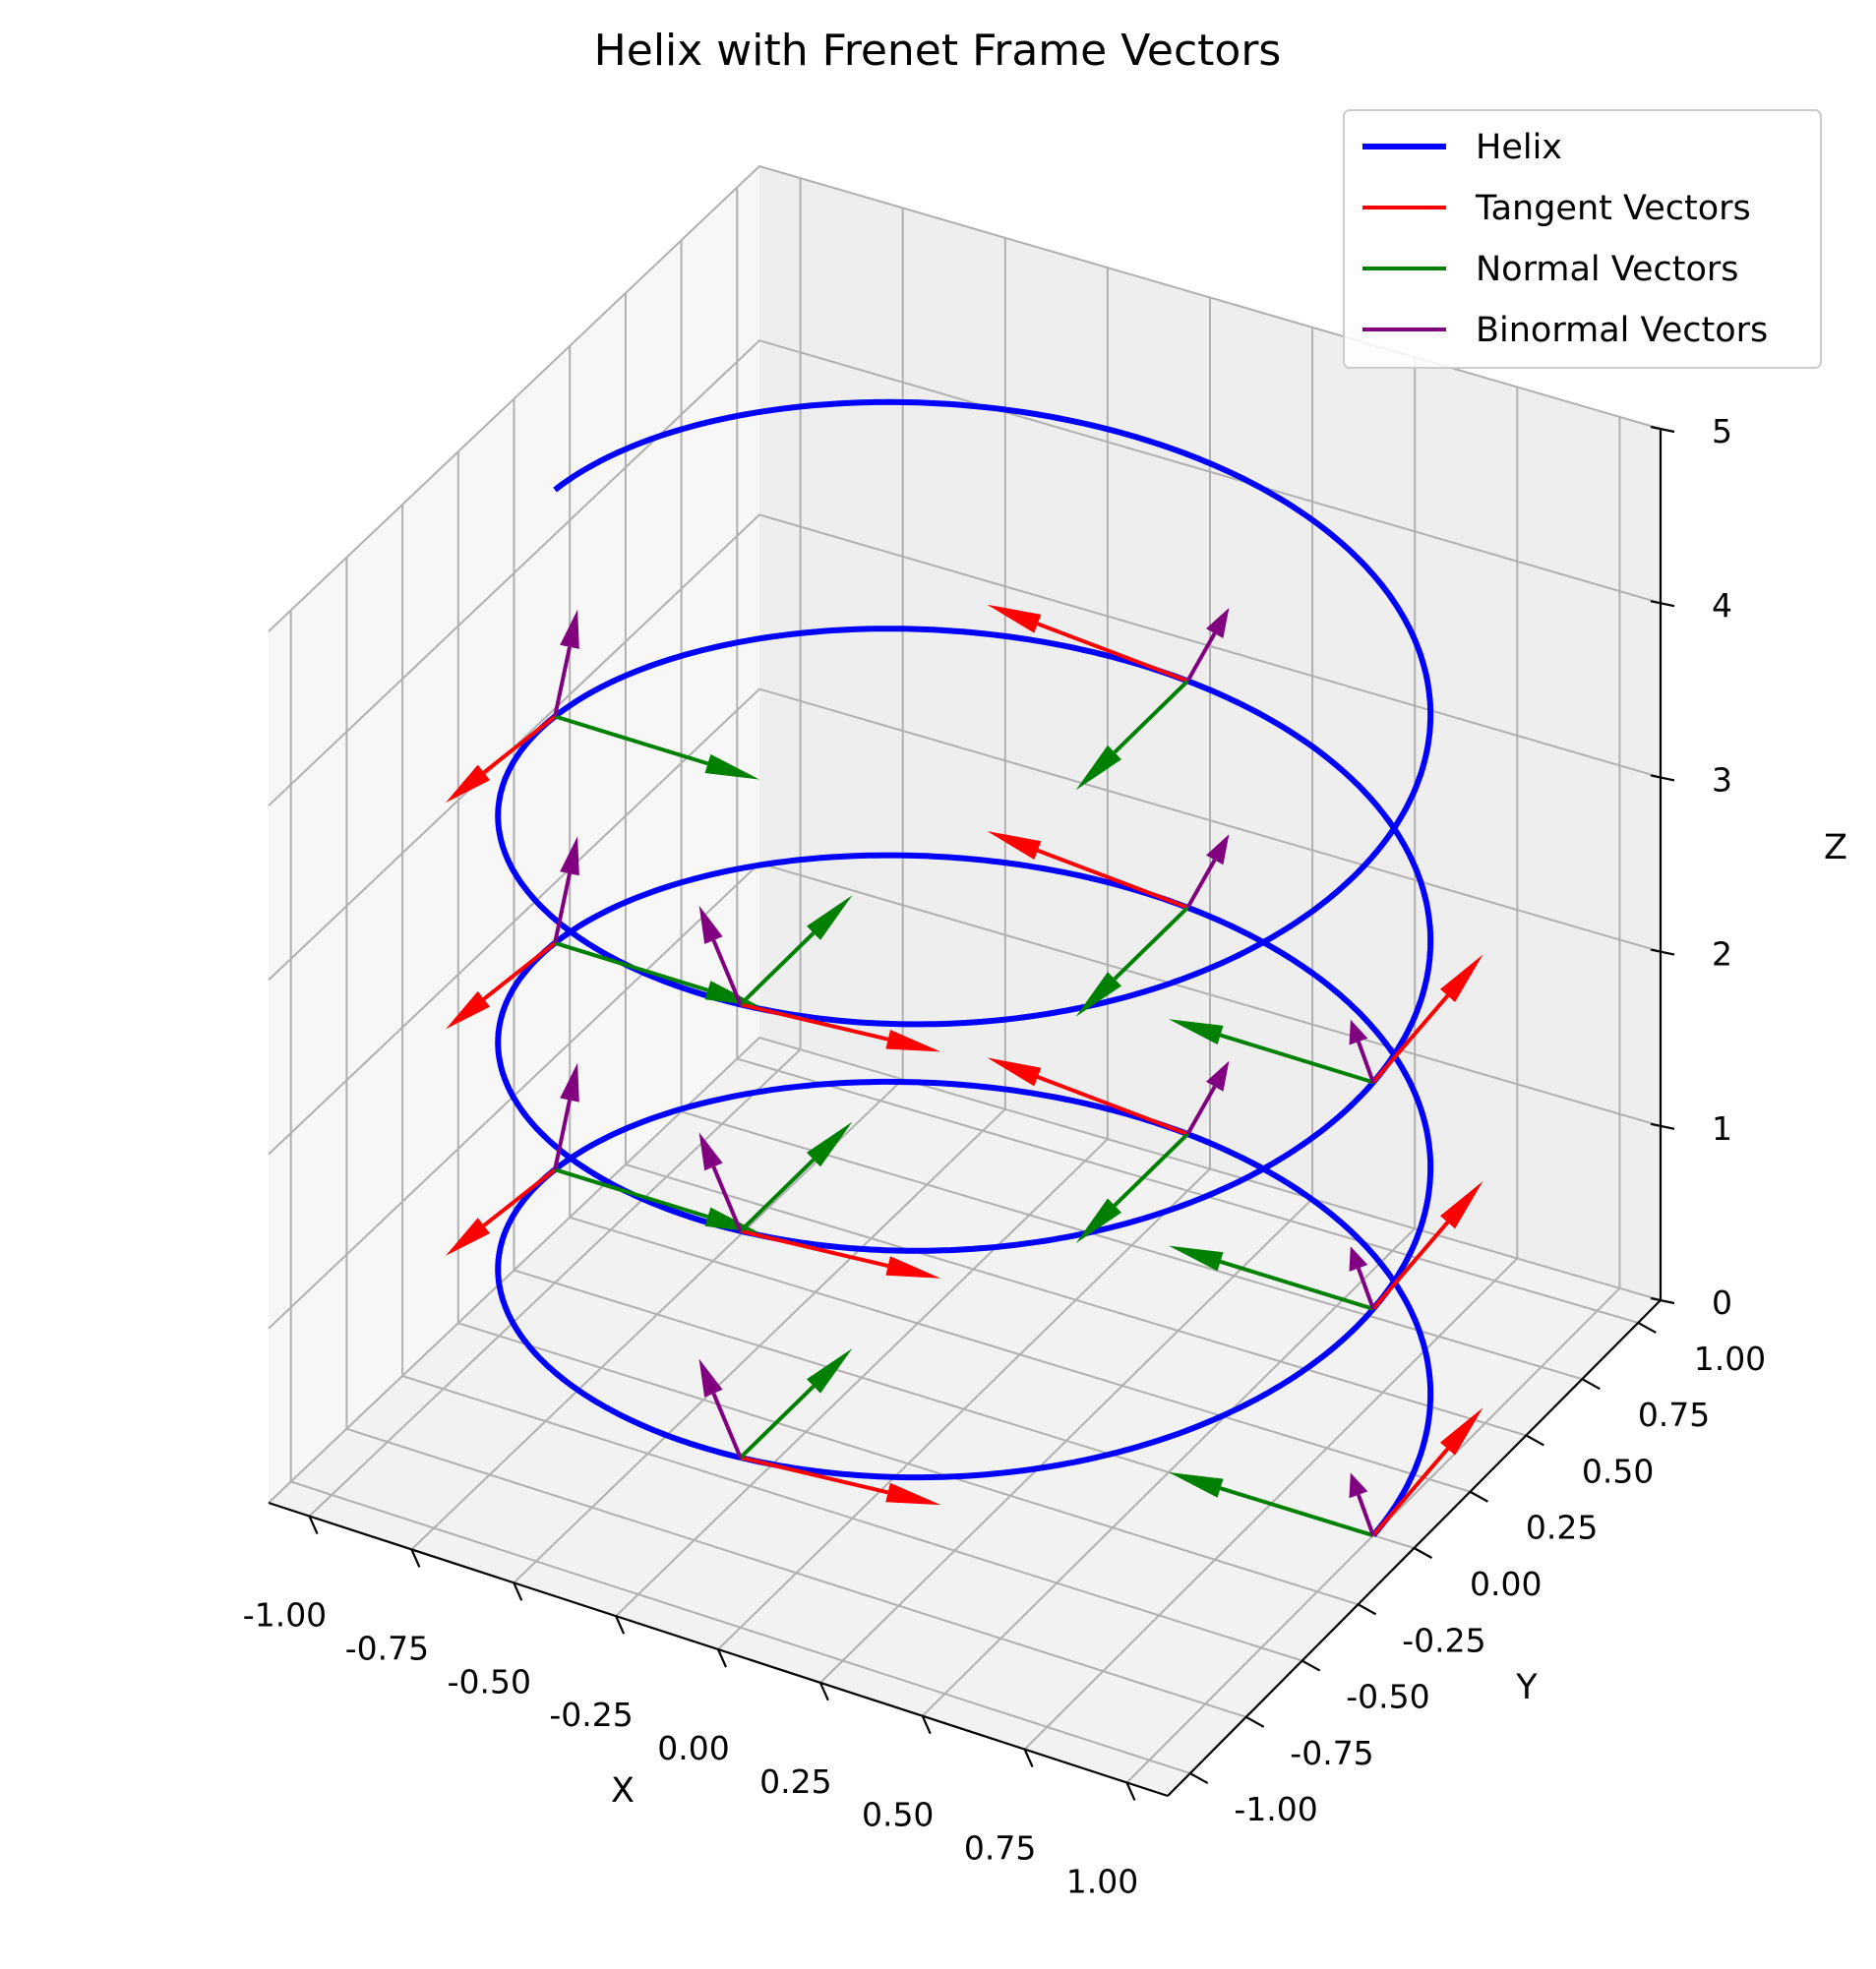  What do you see at coordinates (795, 1781) in the screenshot?
I see `x-tick-label: 0.25` at bounding box center [795, 1781].